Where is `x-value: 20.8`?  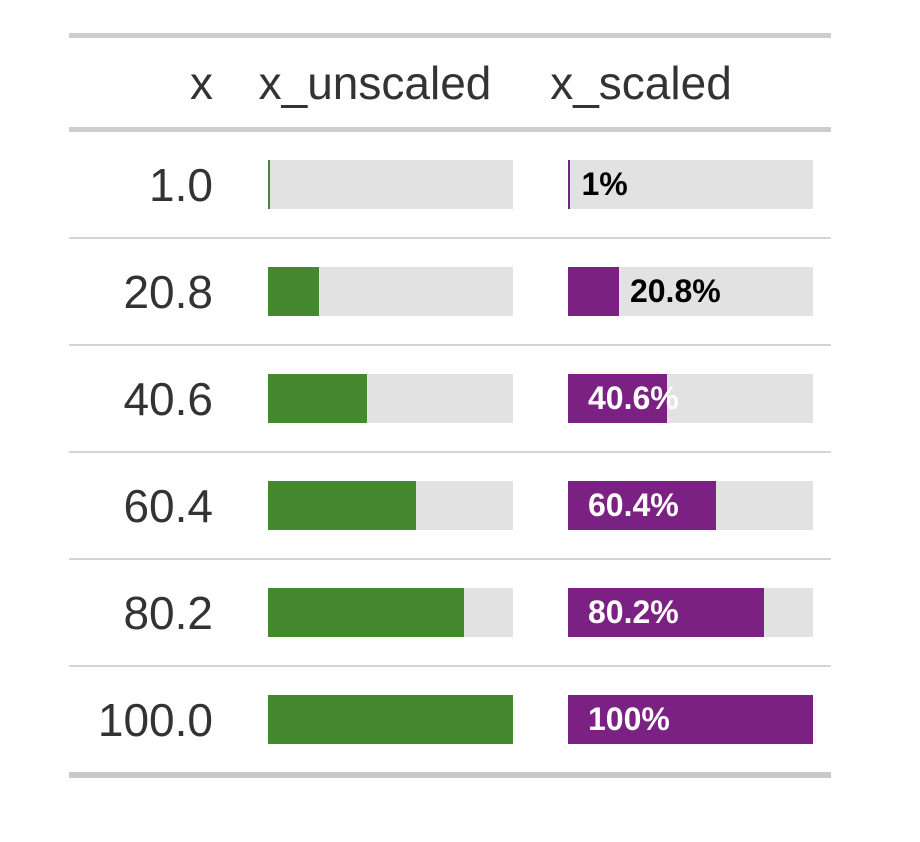
x-value: 20.8 is located at coordinates (149, 291).